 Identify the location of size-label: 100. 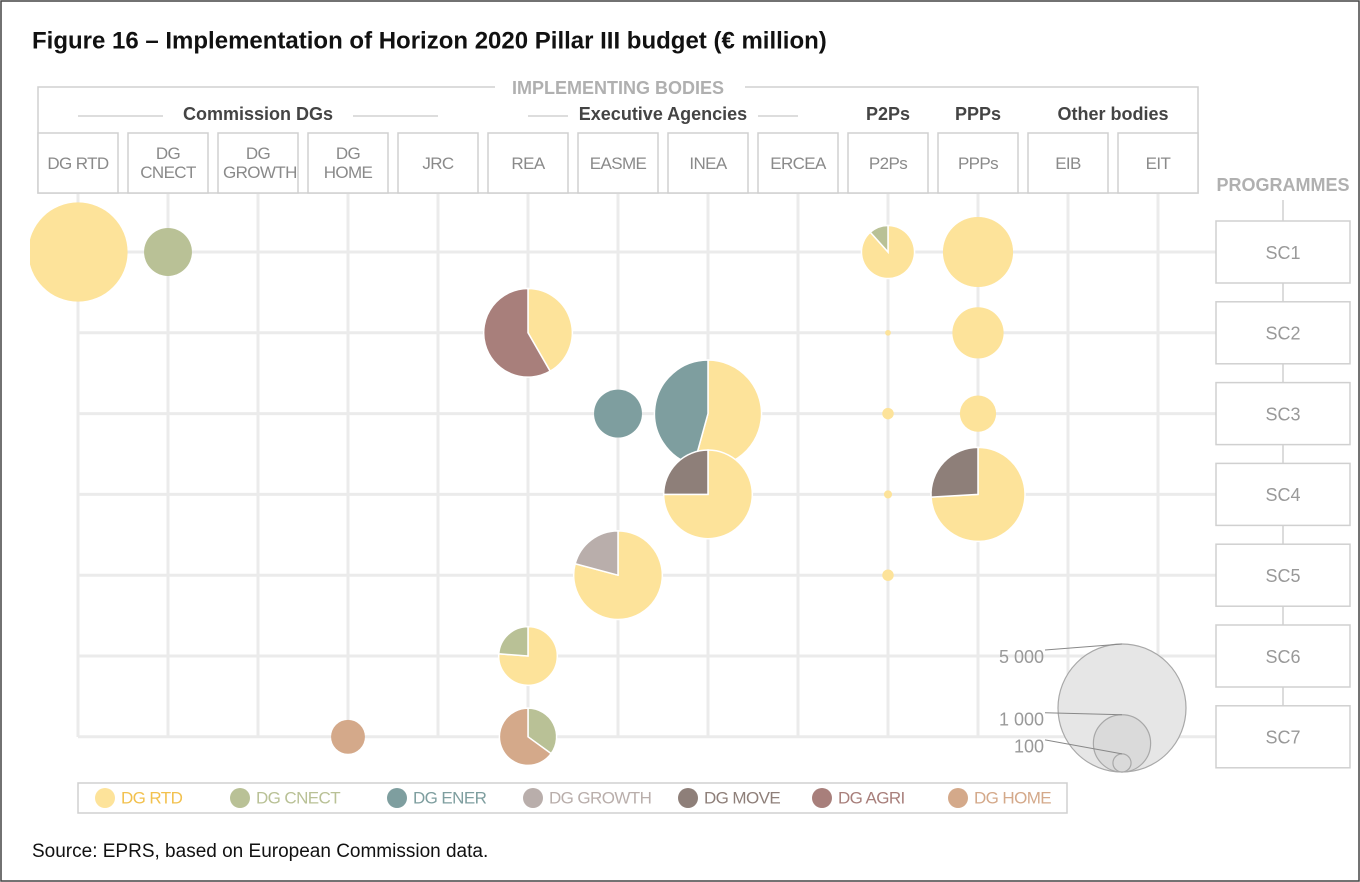
(1029, 747).